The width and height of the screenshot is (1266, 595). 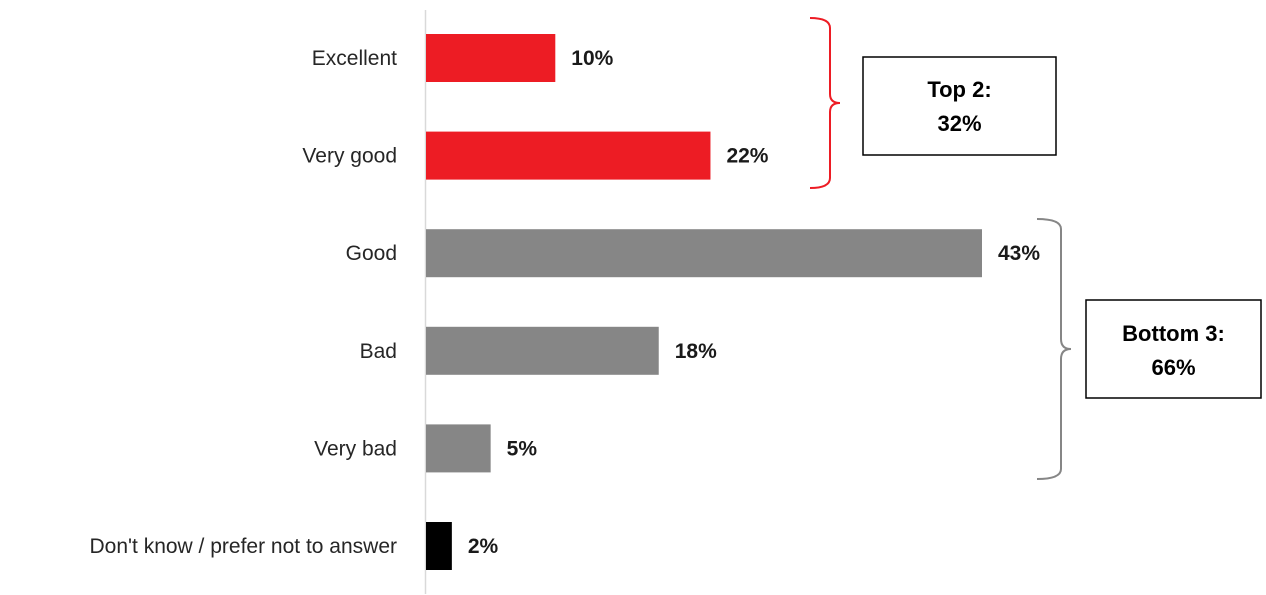 I want to click on top2-summary-title: Top 2:, so click(x=959, y=89).